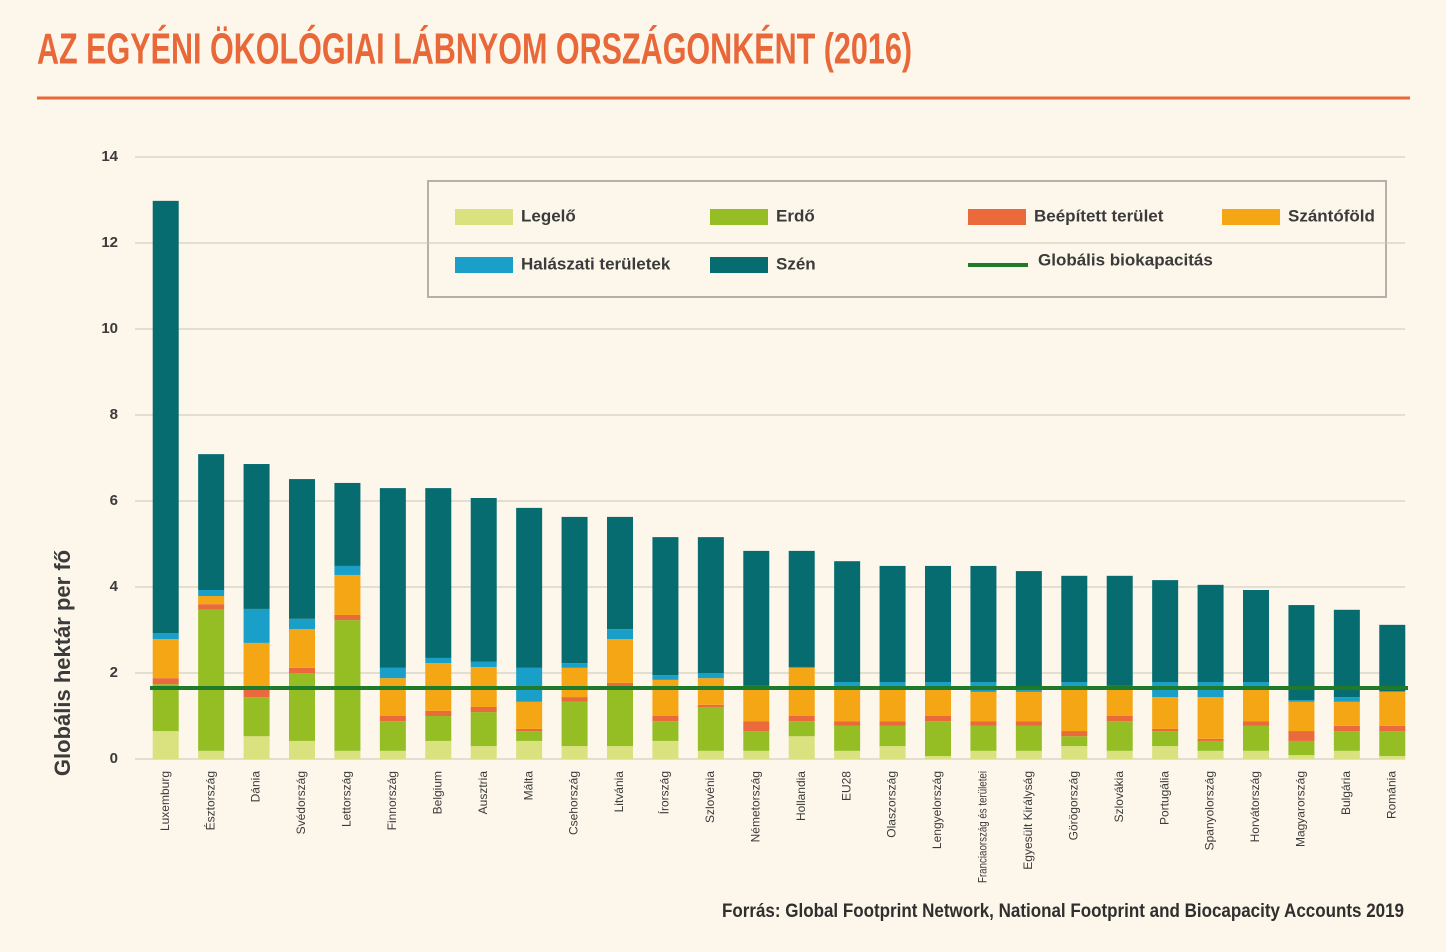 Image resolution: width=1446 pixels, height=952 pixels. What do you see at coordinates (664, 792) in the screenshot?
I see `x-tick-label: Írország` at bounding box center [664, 792].